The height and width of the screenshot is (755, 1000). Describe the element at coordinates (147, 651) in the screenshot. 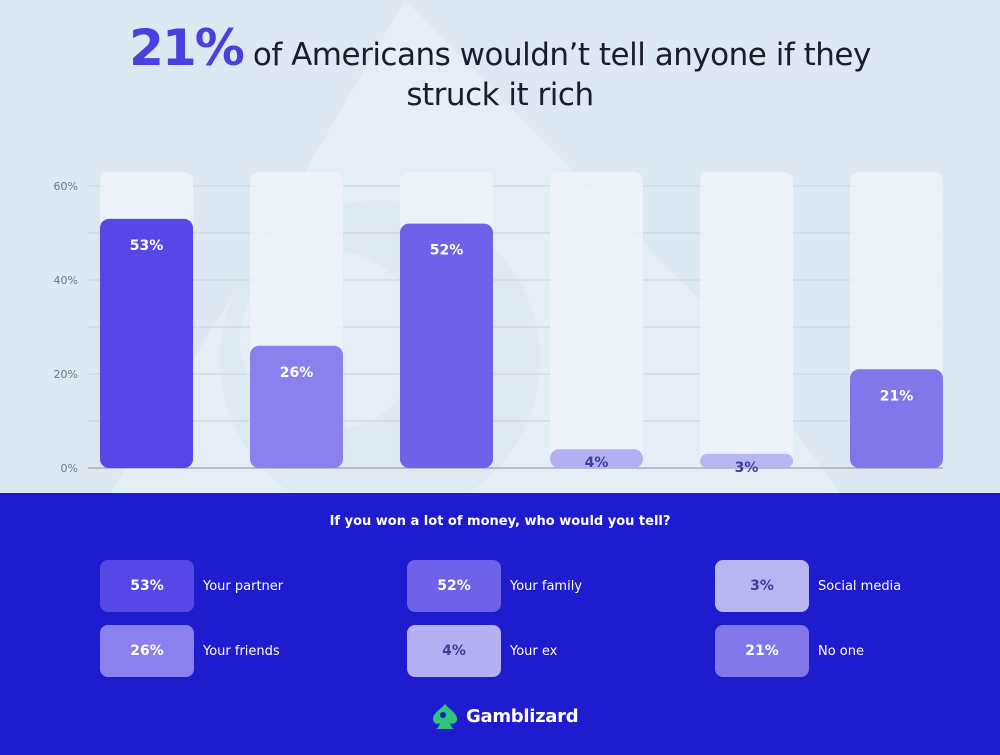

I see `legend-value-badge: 26%` at that location.